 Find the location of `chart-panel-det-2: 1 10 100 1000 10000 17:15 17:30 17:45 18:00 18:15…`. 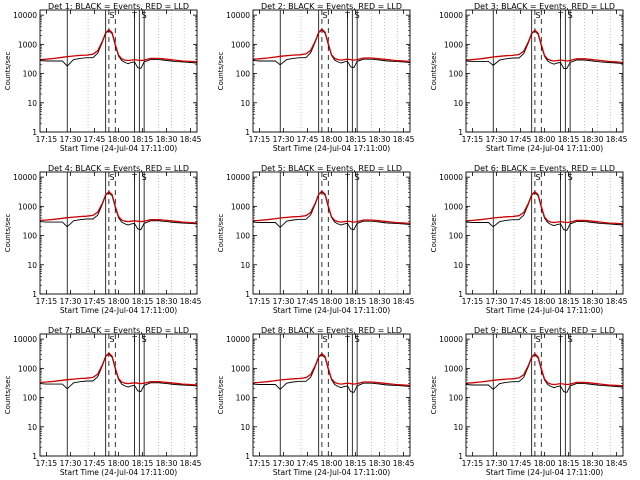

chart-panel-det-2: 1 10 100 1000 10000 17:15 17:30 17:45 18:00 18:15… is located at coordinates (316, 77).